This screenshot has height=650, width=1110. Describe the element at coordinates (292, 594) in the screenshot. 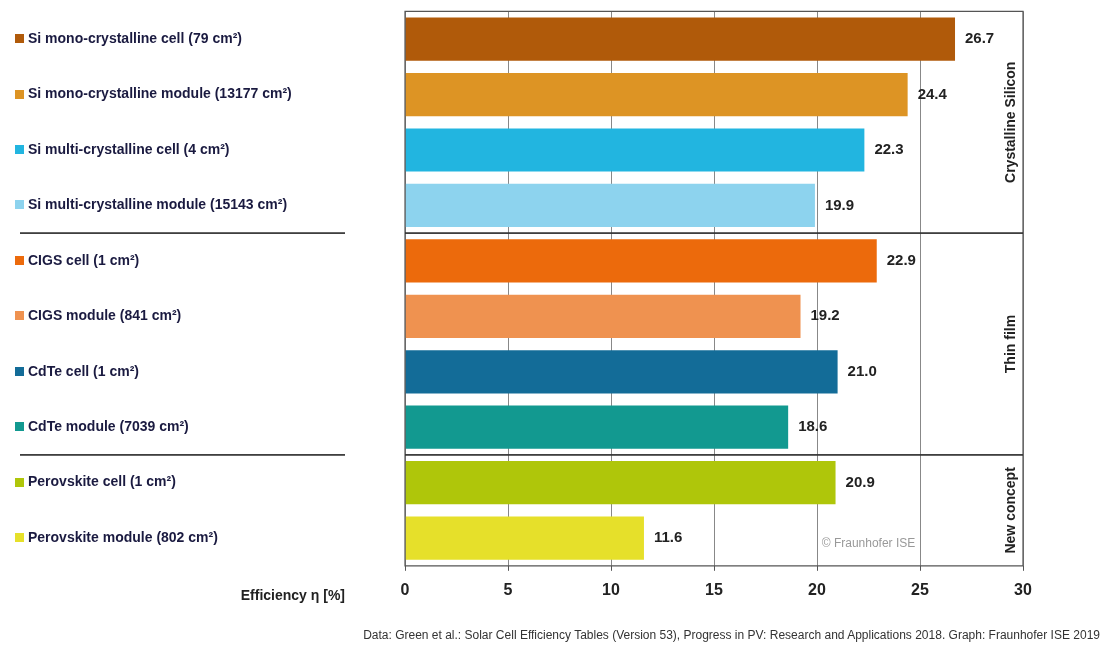

I see `x-axis-title: Efficiency η [%]` at that location.